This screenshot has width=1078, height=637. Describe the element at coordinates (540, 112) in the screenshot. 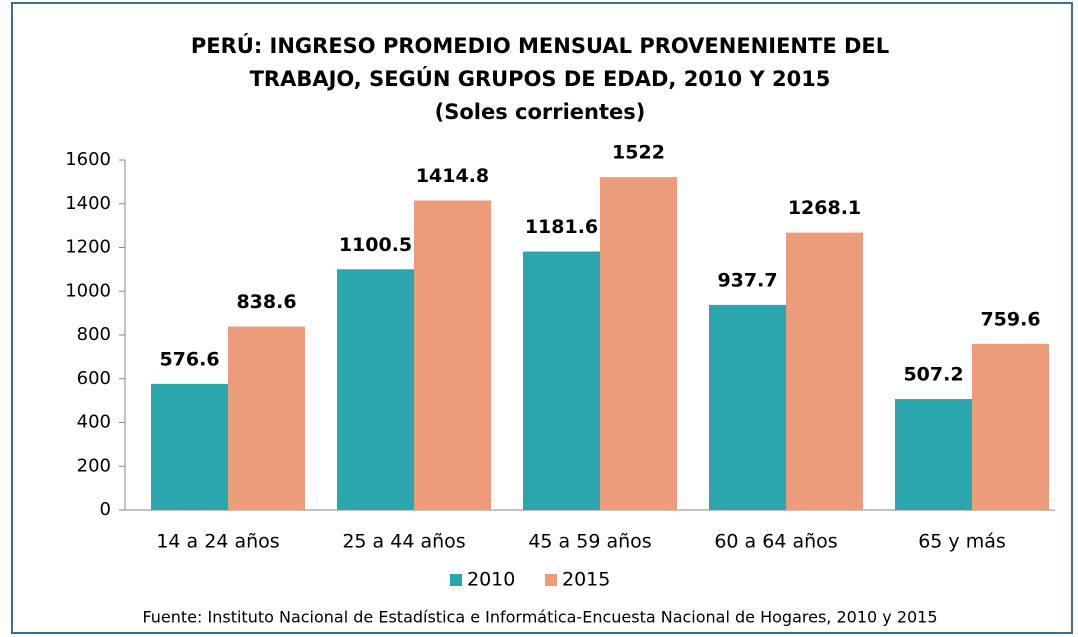

I see `chart-subtitle: (Soles corrientes)` at that location.